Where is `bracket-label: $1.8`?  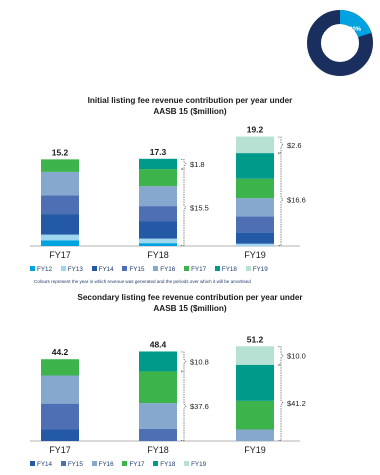
bracket-label: $1.8 is located at coordinates (197, 164).